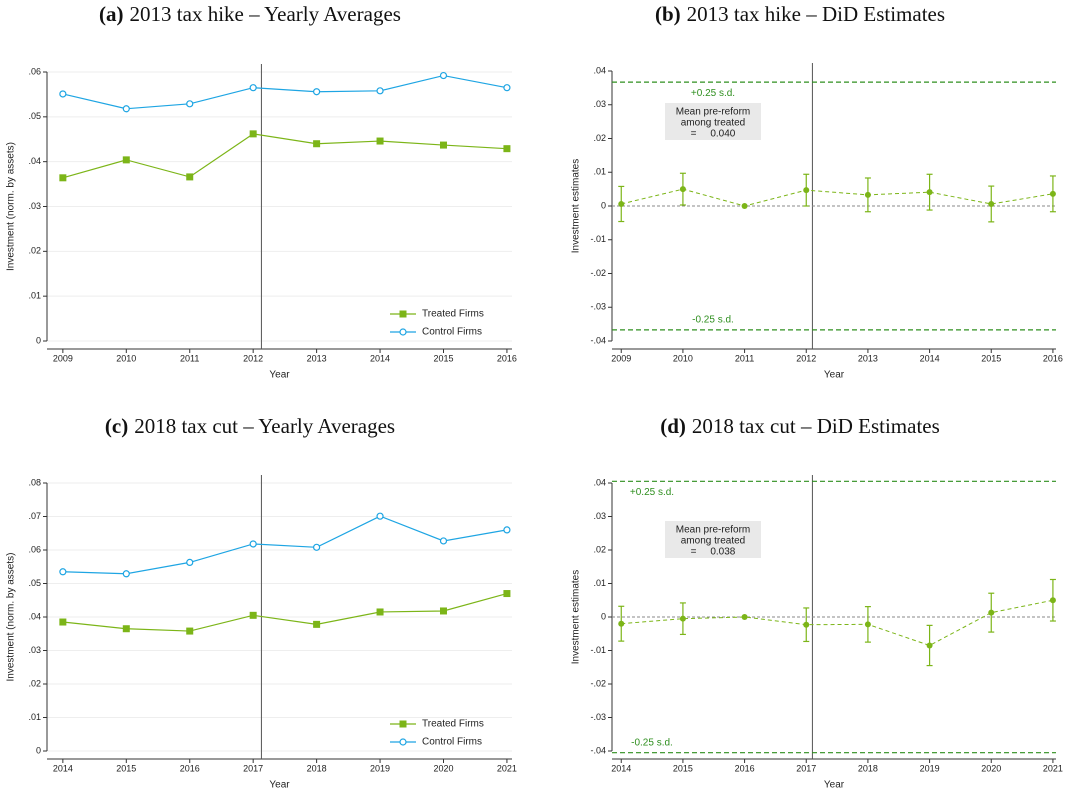  What do you see at coordinates (264, 426) in the screenshot?
I see `panel-title-text: 2018 tax cut – Yearly Averages` at bounding box center [264, 426].